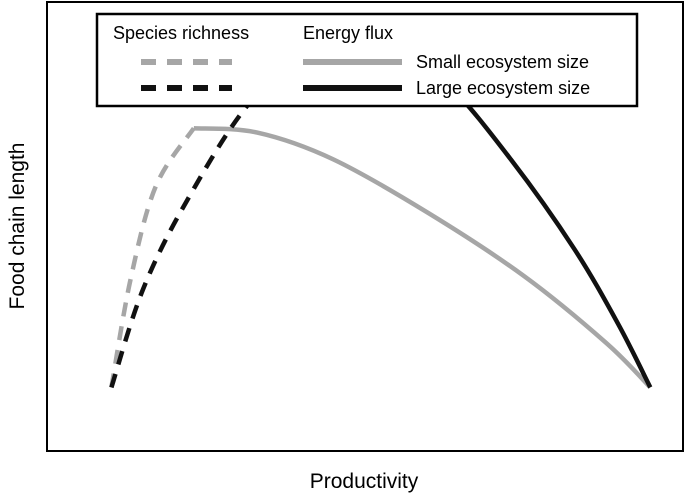 The width and height of the screenshot is (695, 500). Describe the element at coordinates (503, 88) in the screenshot. I see `legend-label-large: Large ecosystem size` at that location.